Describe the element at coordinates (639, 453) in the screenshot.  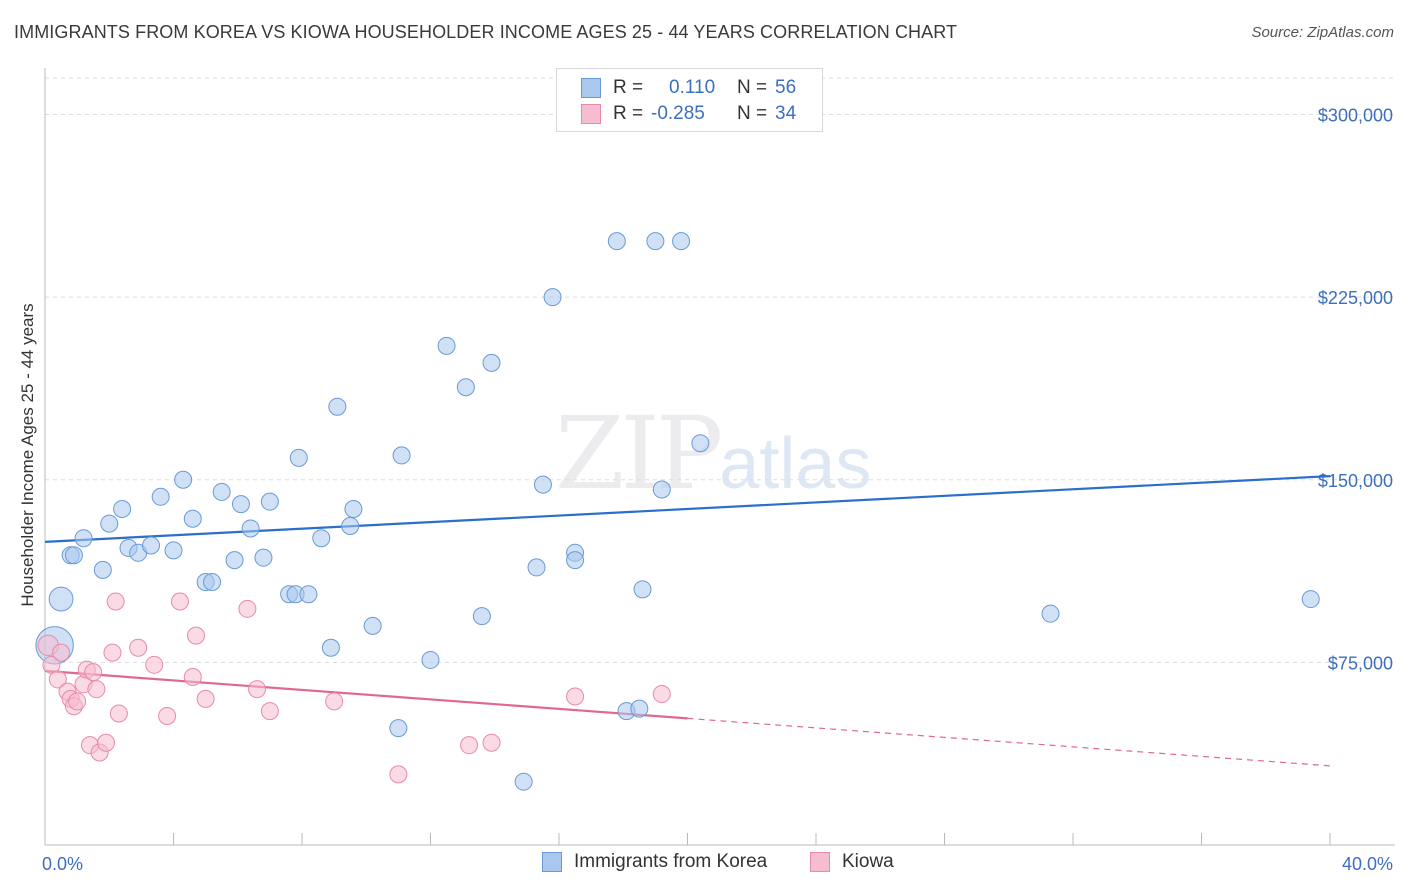
I see `watermark-zip: ZIP` at that location.